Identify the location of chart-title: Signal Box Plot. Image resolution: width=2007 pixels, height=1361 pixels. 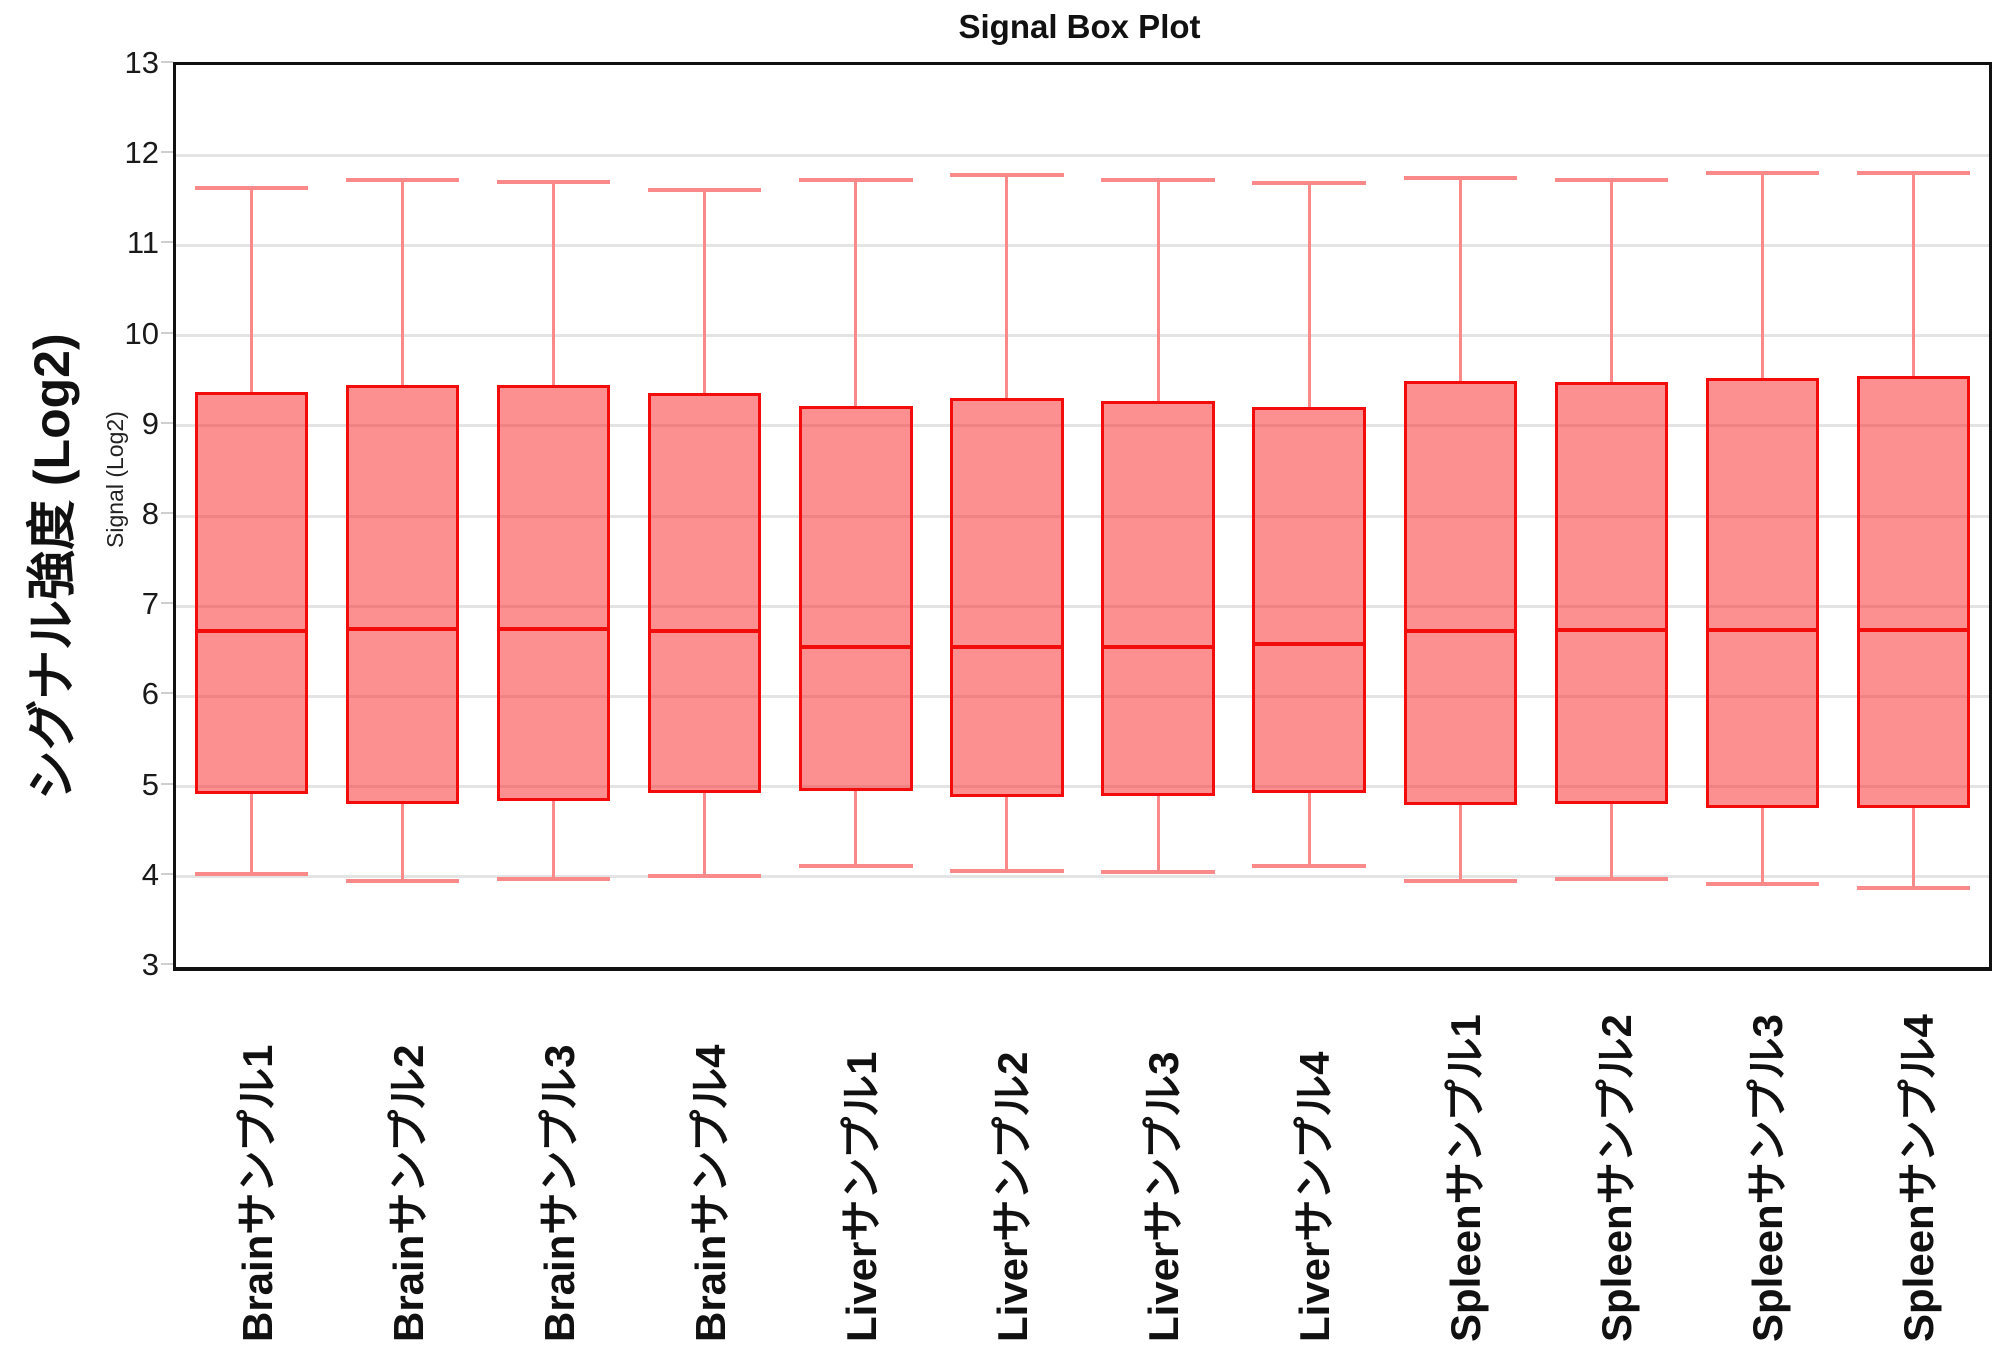
(1079, 26).